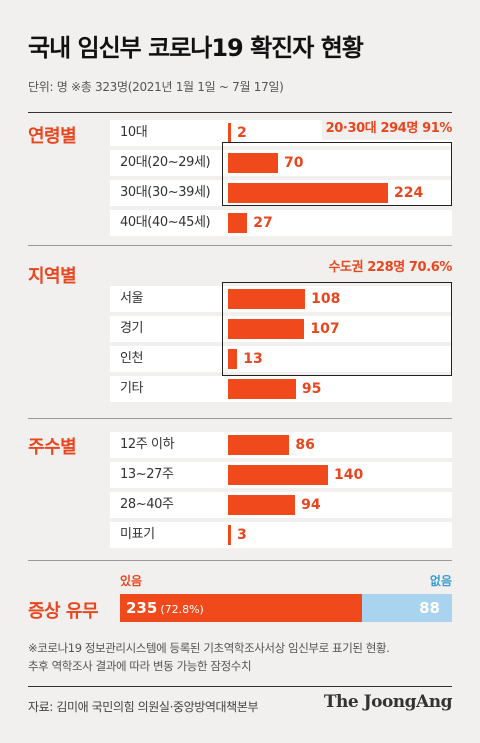 This screenshot has width=480, height=743. What do you see at coordinates (349, 475) in the screenshot?
I see `value-label: 140` at bounding box center [349, 475].